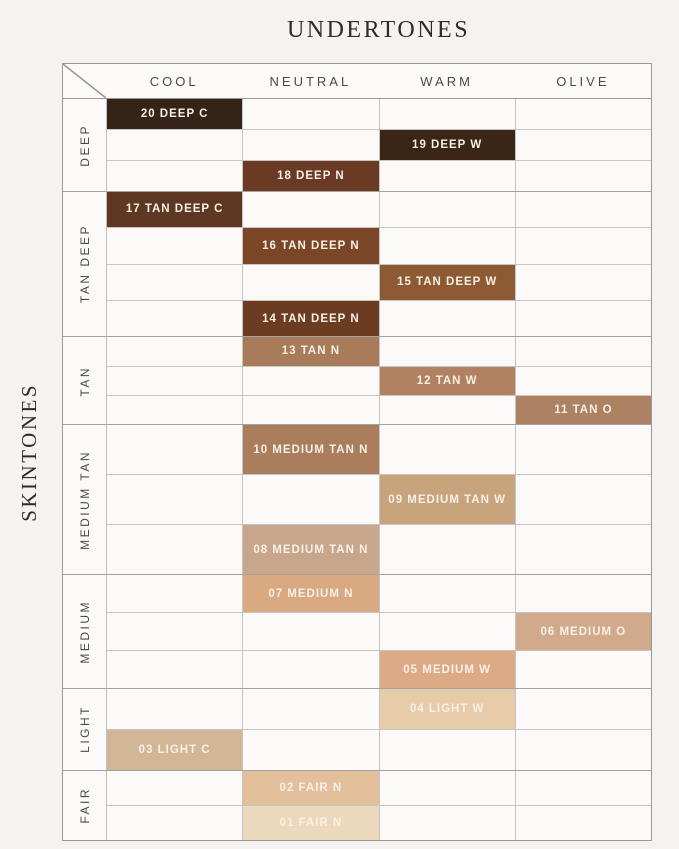 Image resolution: width=679 pixels, height=849 pixels. What do you see at coordinates (175, 749) in the screenshot?
I see `shade-swatch-03-light-c: 03 LIGHT C` at bounding box center [175, 749].